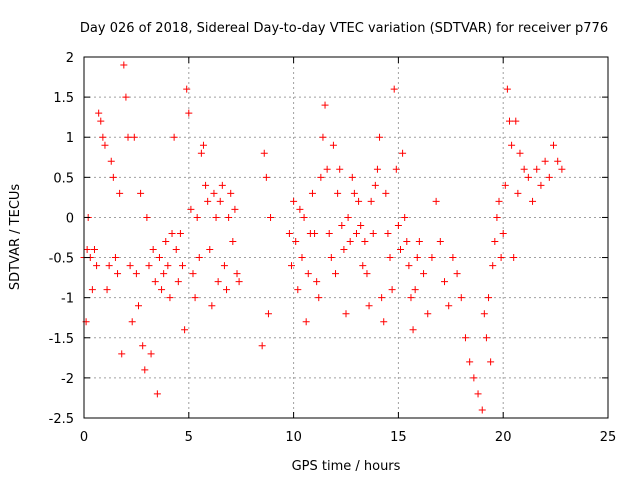 The image size is (640, 480). I want to click on x-tick-label: 0, so click(84, 437).